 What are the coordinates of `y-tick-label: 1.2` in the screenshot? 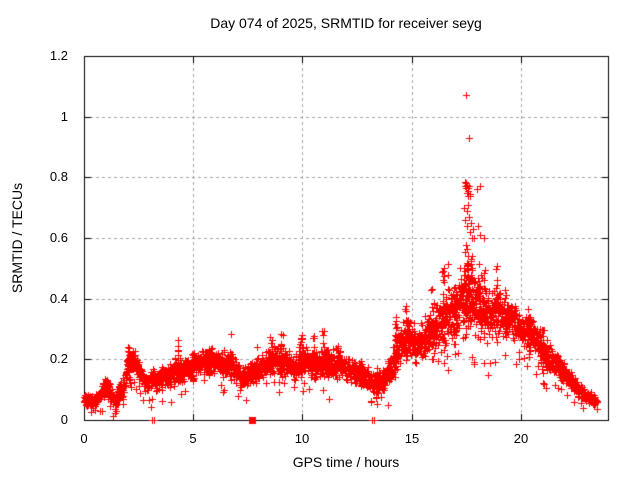 It's located at (58, 55).